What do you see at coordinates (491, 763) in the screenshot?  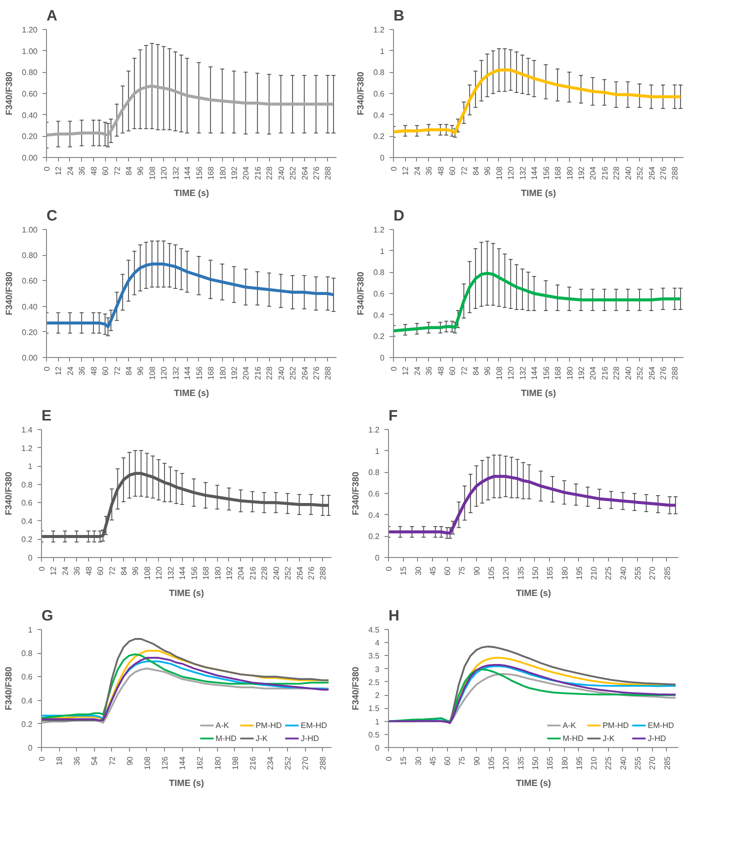 I see `x-tick-label: 105` at bounding box center [491, 763].